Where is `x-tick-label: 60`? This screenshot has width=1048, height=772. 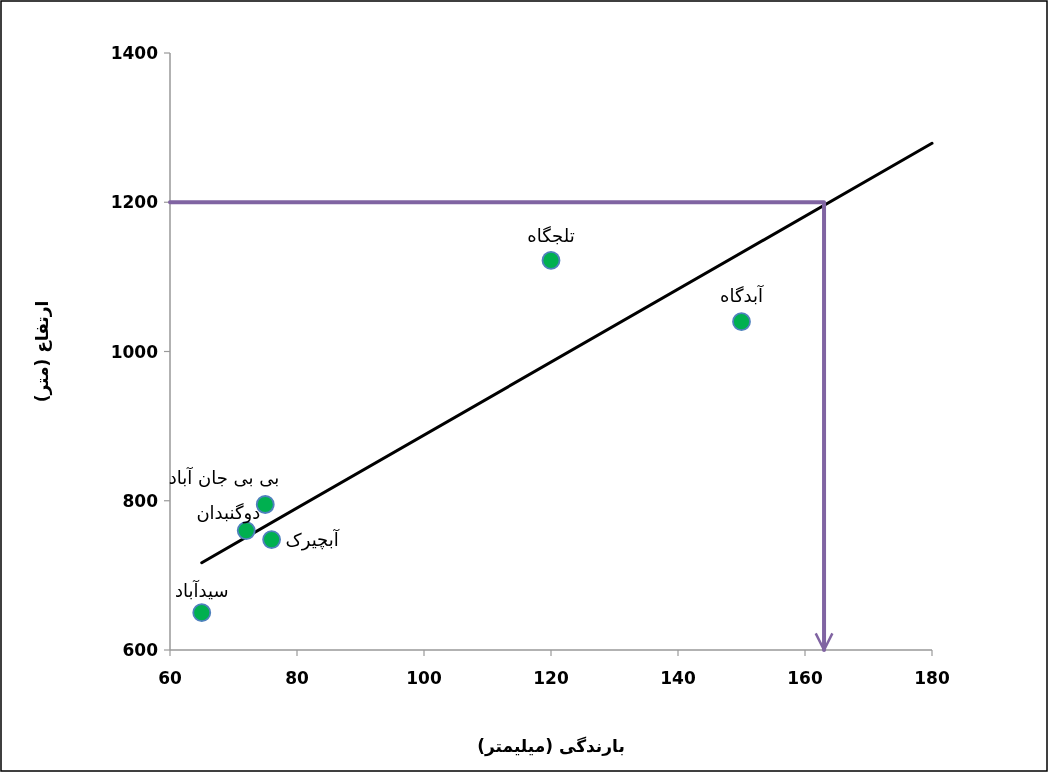
x-tick-label: 60 is located at coordinates (170, 678).